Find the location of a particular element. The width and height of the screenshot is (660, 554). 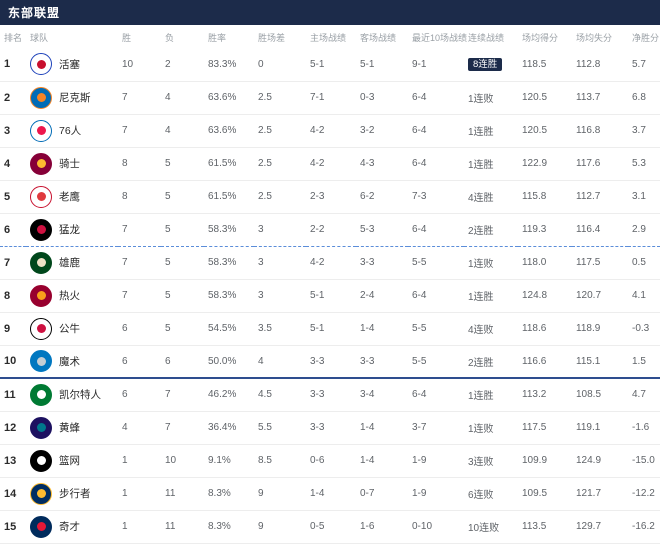

wins-cell: 7 is located at coordinates (139, 230).